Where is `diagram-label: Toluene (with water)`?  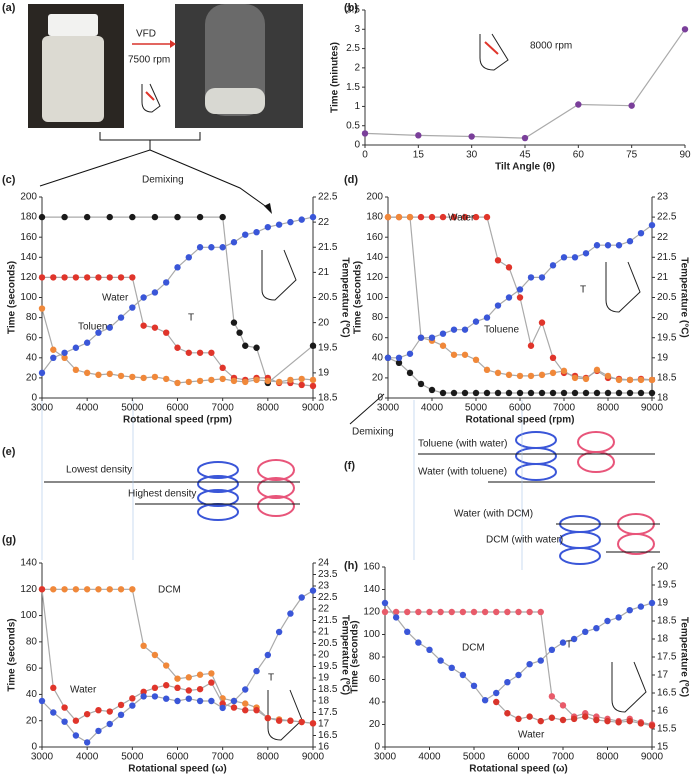
diagram-label: Toluene (with water) is located at coordinates (462, 444).